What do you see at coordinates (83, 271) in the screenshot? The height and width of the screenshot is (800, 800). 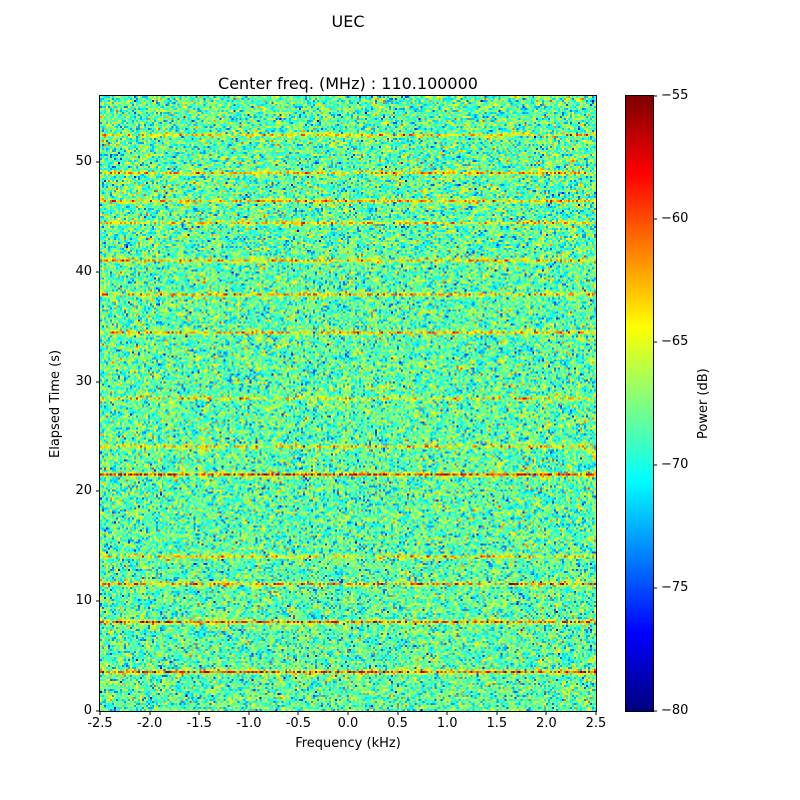 I see `y-tick-label: 40` at bounding box center [83, 271].